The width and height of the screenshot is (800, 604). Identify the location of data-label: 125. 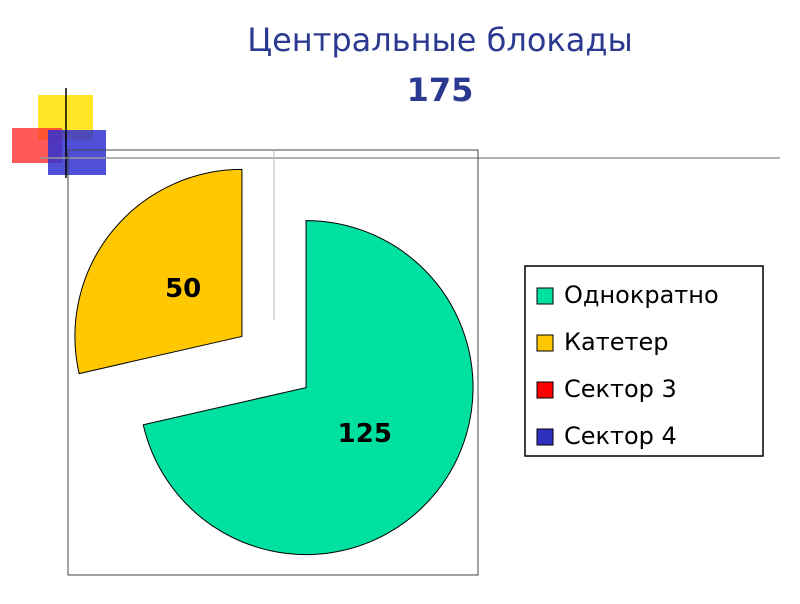
(365, 434).